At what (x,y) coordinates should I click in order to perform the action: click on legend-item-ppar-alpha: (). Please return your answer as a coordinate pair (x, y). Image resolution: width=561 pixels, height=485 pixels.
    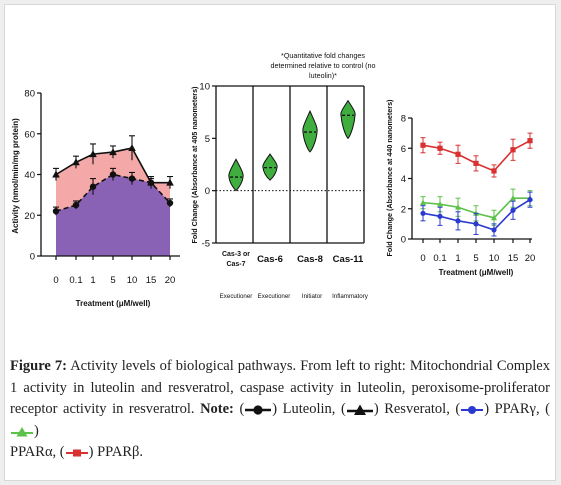
    Looking at the image, I should click on (280, 420).